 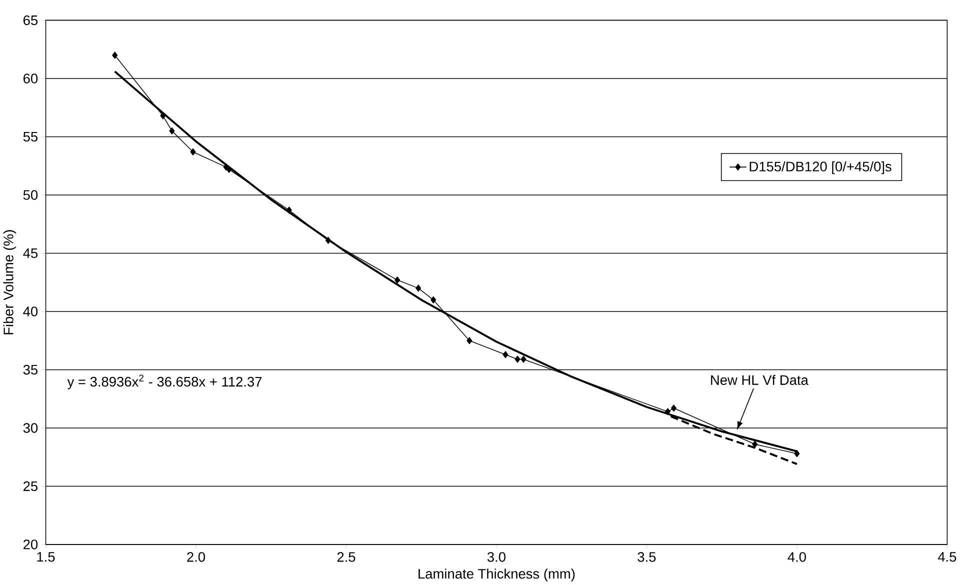 What do you see at coordinates (46, 557) in the screenshot?
I see `x-tick-label: 1.5` at bounding box center [46, 557].